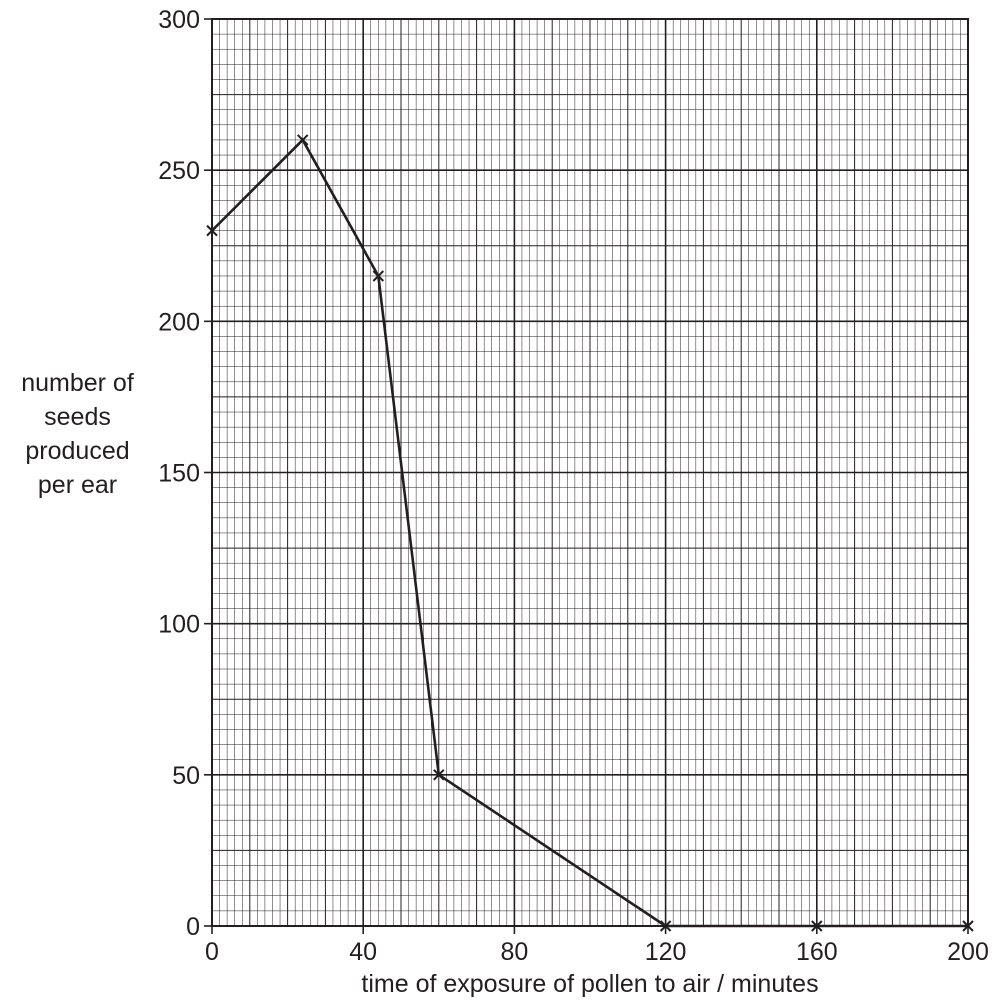  What do you see at coordinates (77, 383) in the screenshot?
I see `y-axis-label-line: number of` at bounding box center [77, 383].